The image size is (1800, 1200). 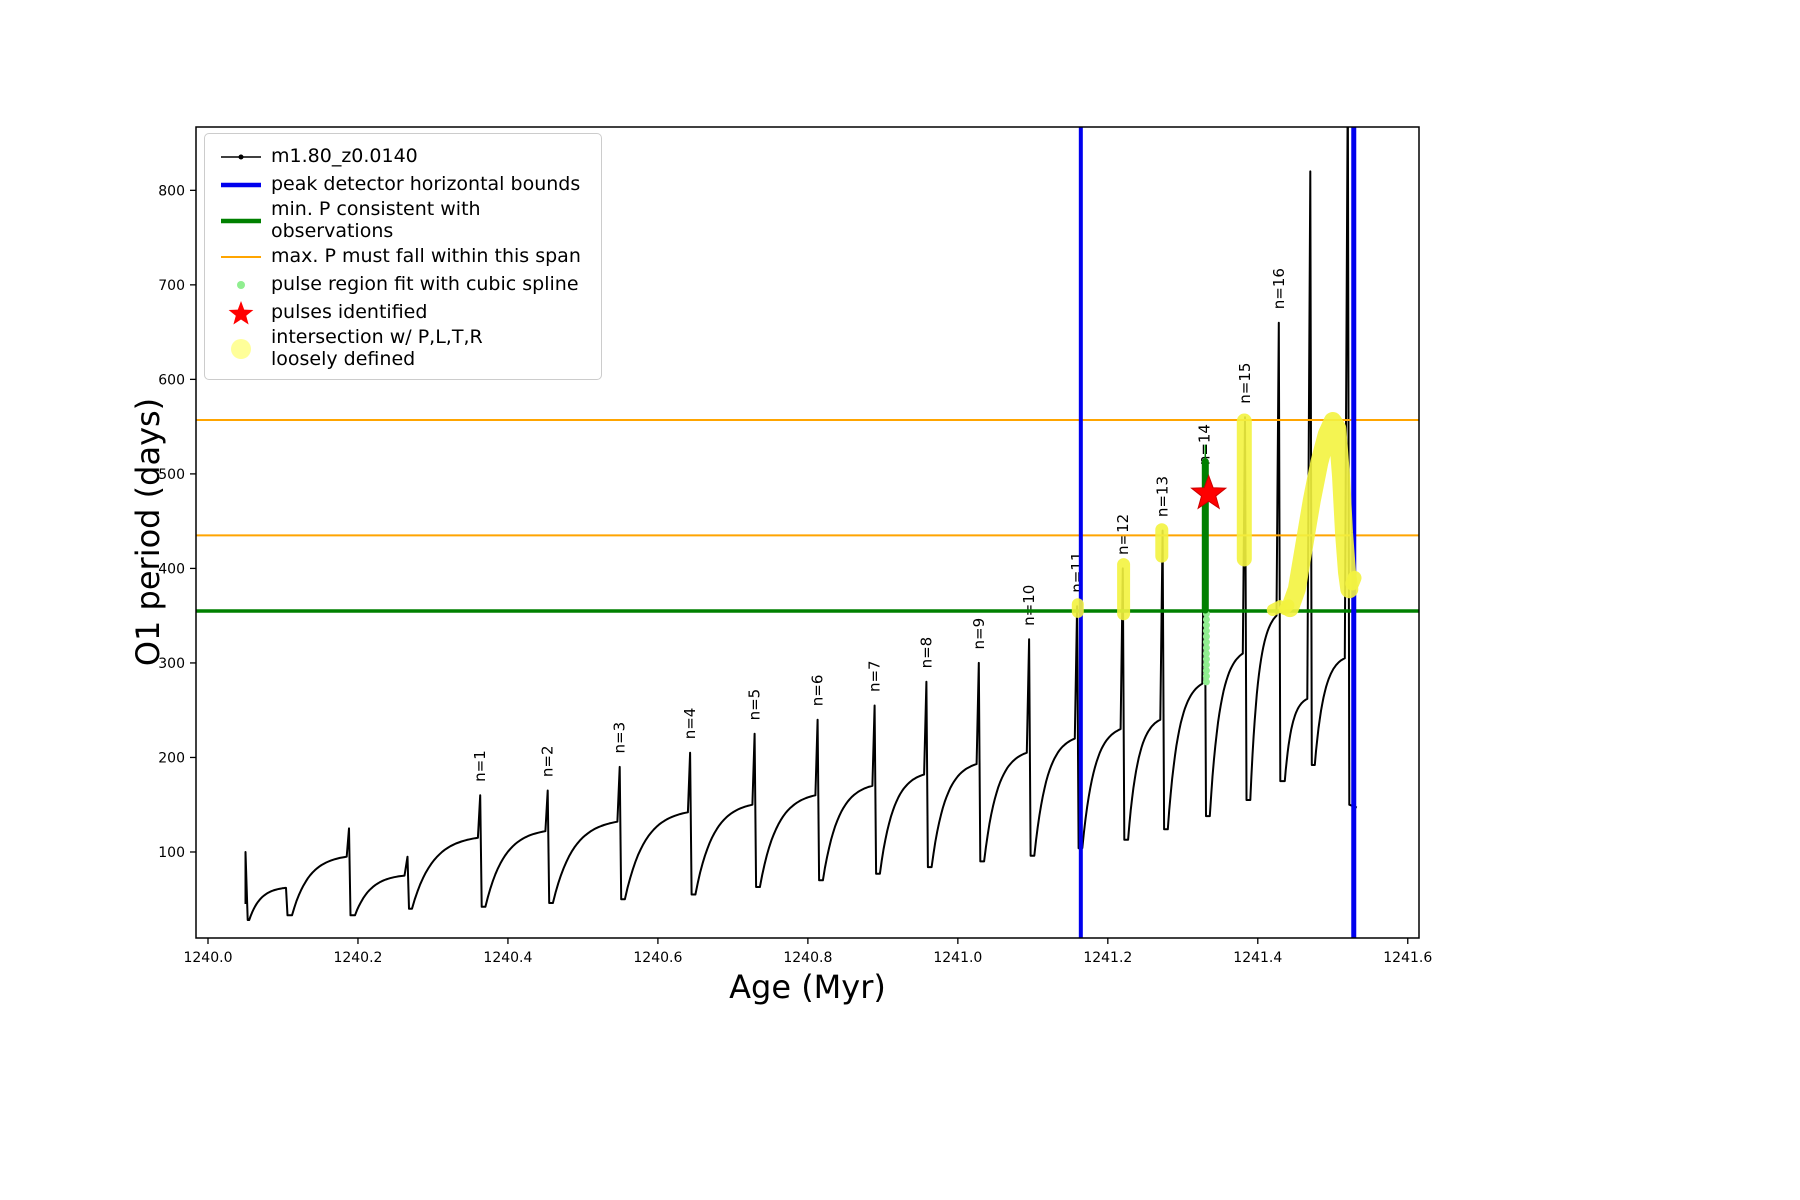 What do you see at coordinates (1029, 605) in the screenshot?
I see `pulse-label: n=10` at bounding box center [1029, 605].